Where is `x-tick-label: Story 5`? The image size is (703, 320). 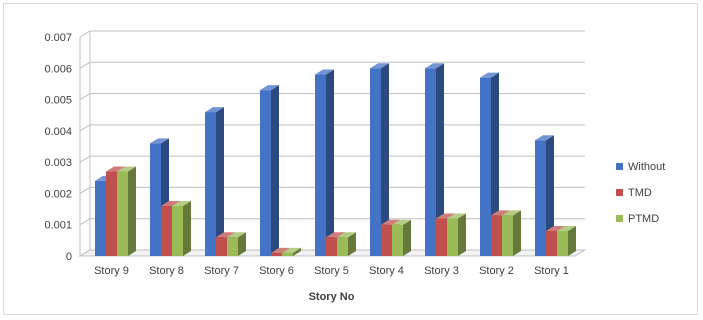
x-tick-label: Story 5 is located at coordinates (331, 271).